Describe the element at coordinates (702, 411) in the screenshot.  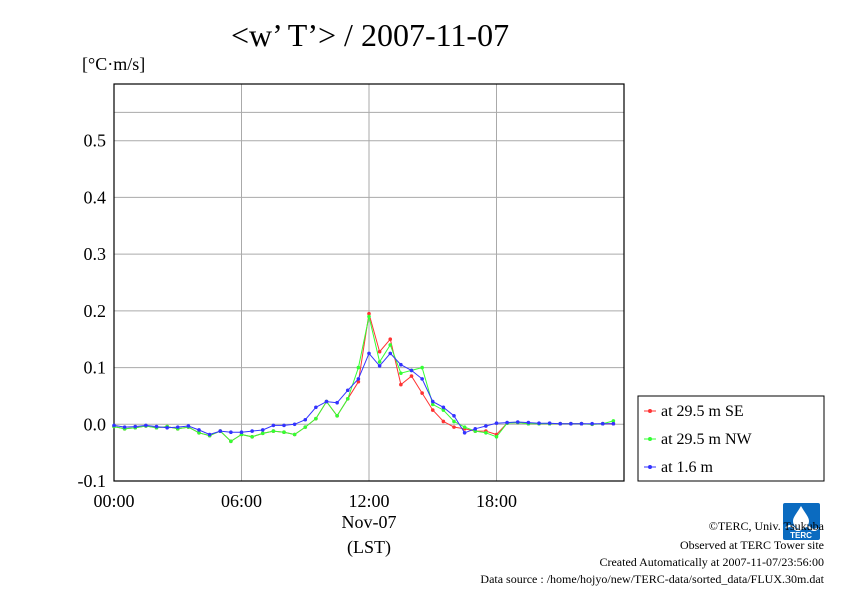
I see `legend-label: at 29.5 m SE` at that location.